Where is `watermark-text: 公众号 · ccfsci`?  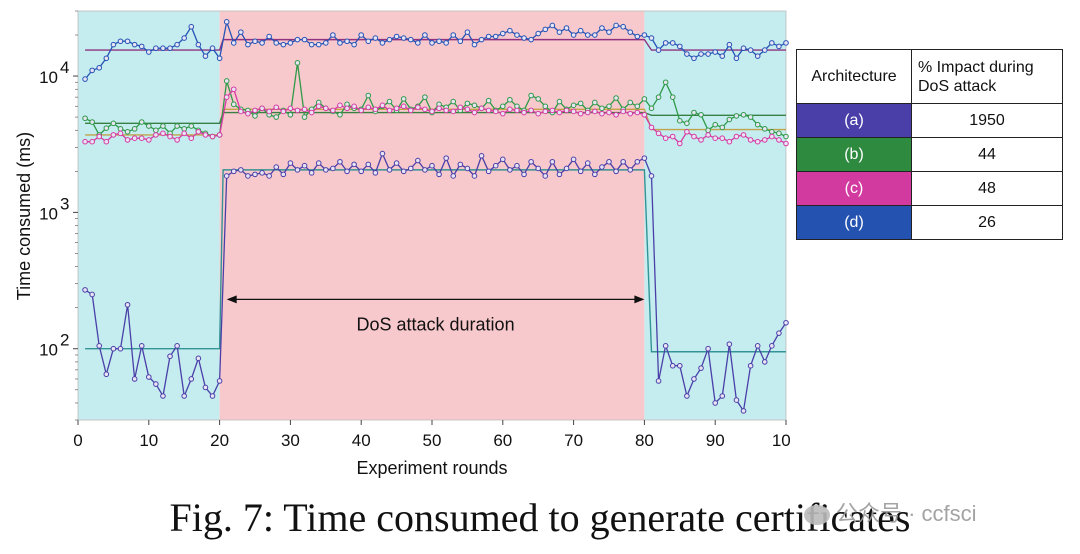
watermark-text: 公众号 · ccfsci is located at coordinates (906, 513).